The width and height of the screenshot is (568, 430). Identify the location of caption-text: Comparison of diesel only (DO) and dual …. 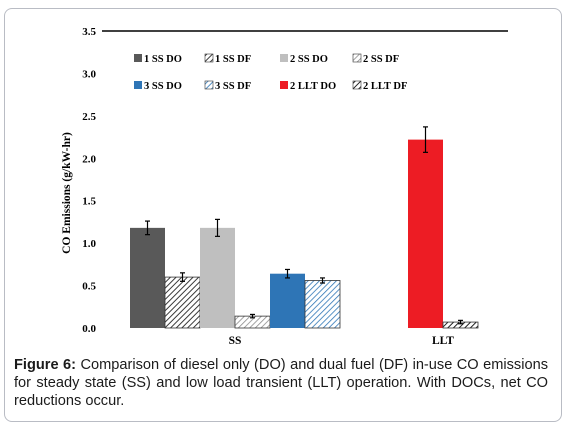
(281, 383).